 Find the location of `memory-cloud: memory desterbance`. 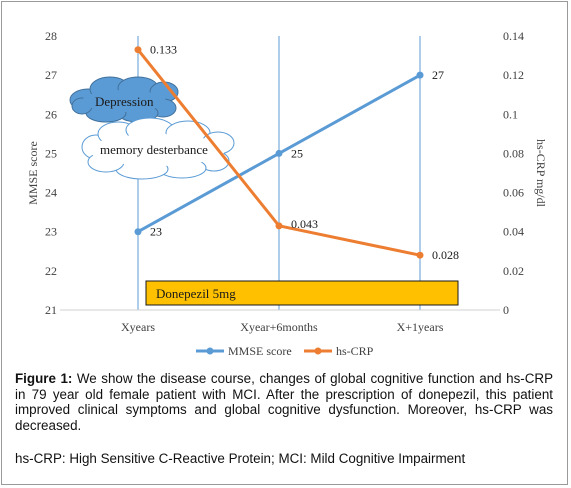

memory-cloud: memory desterbance is located at coordinates (158, 148).